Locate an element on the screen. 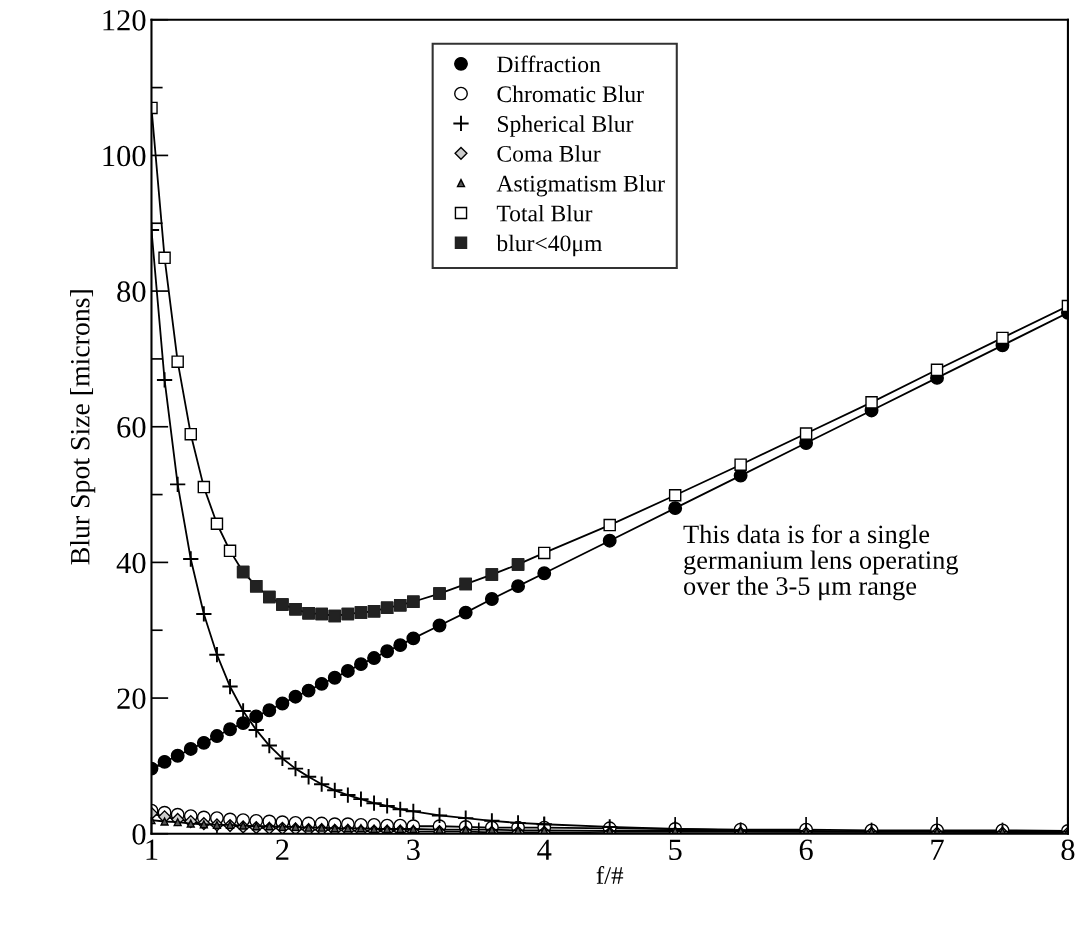 Image resolution: width=1082 pixels, height=941 pixels. legend-label: Astigmatism Blur is located at coordinates (580, 186).